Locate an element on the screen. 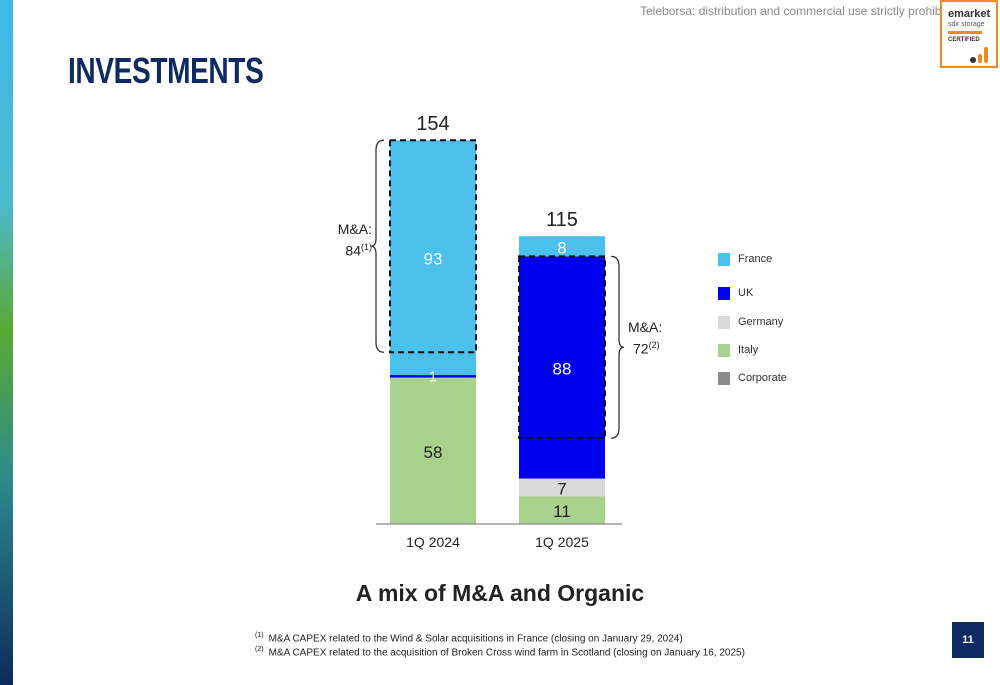 The image size is (1000, 685). data-label-italy: 58 is located at coordinates (433, 452).